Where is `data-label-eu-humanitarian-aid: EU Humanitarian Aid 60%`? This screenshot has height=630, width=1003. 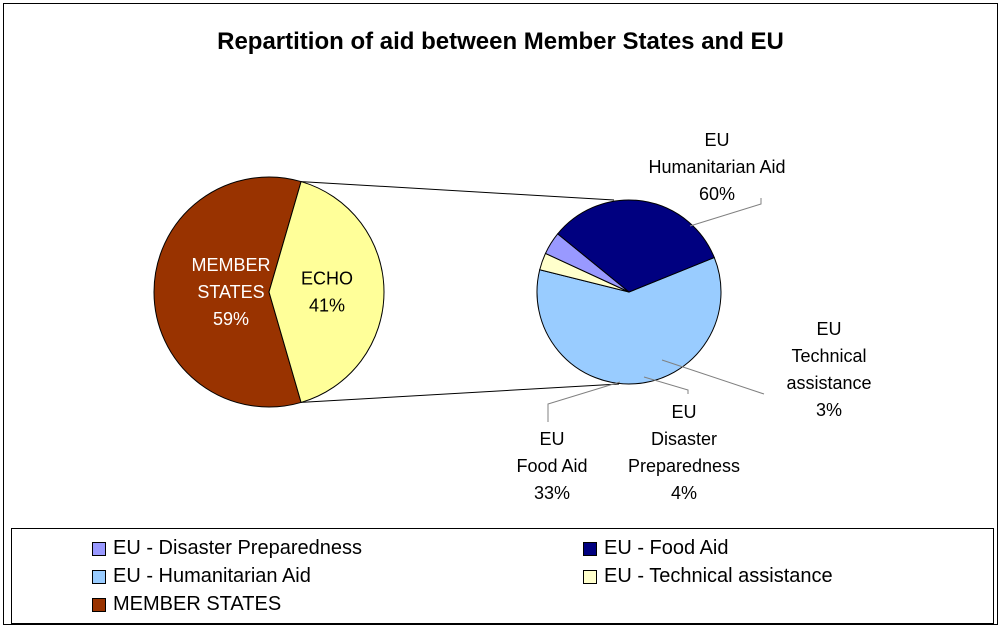 data-label-eu-humanitarian-aid: EU Humanitarian Aid 60% is located at coordinates (716, 167).